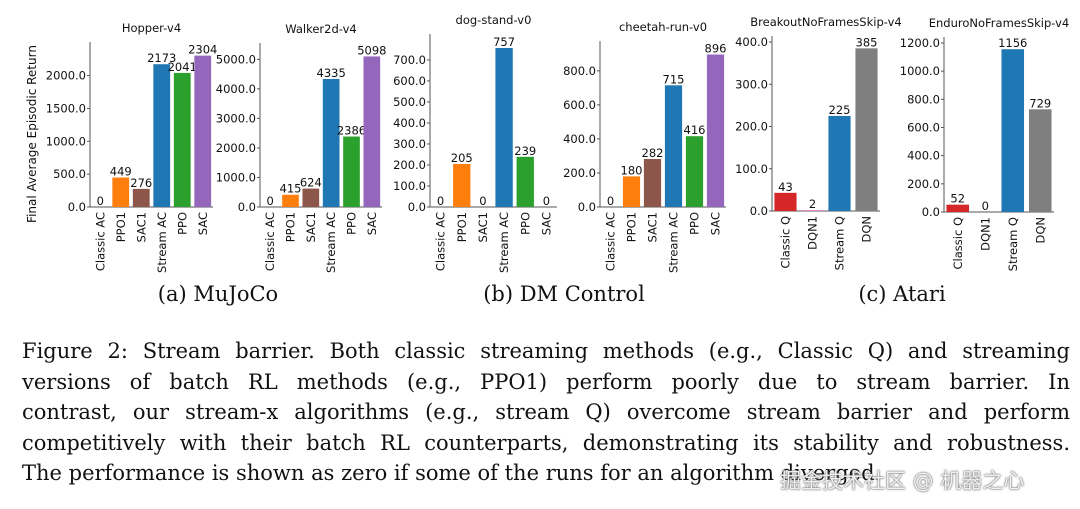 This screenshot has height=509, width=1080. What do you see at coordinates (840, 110) in the screenshot?
I see `bar-value-label: 225` at bounding box center [840, 110].